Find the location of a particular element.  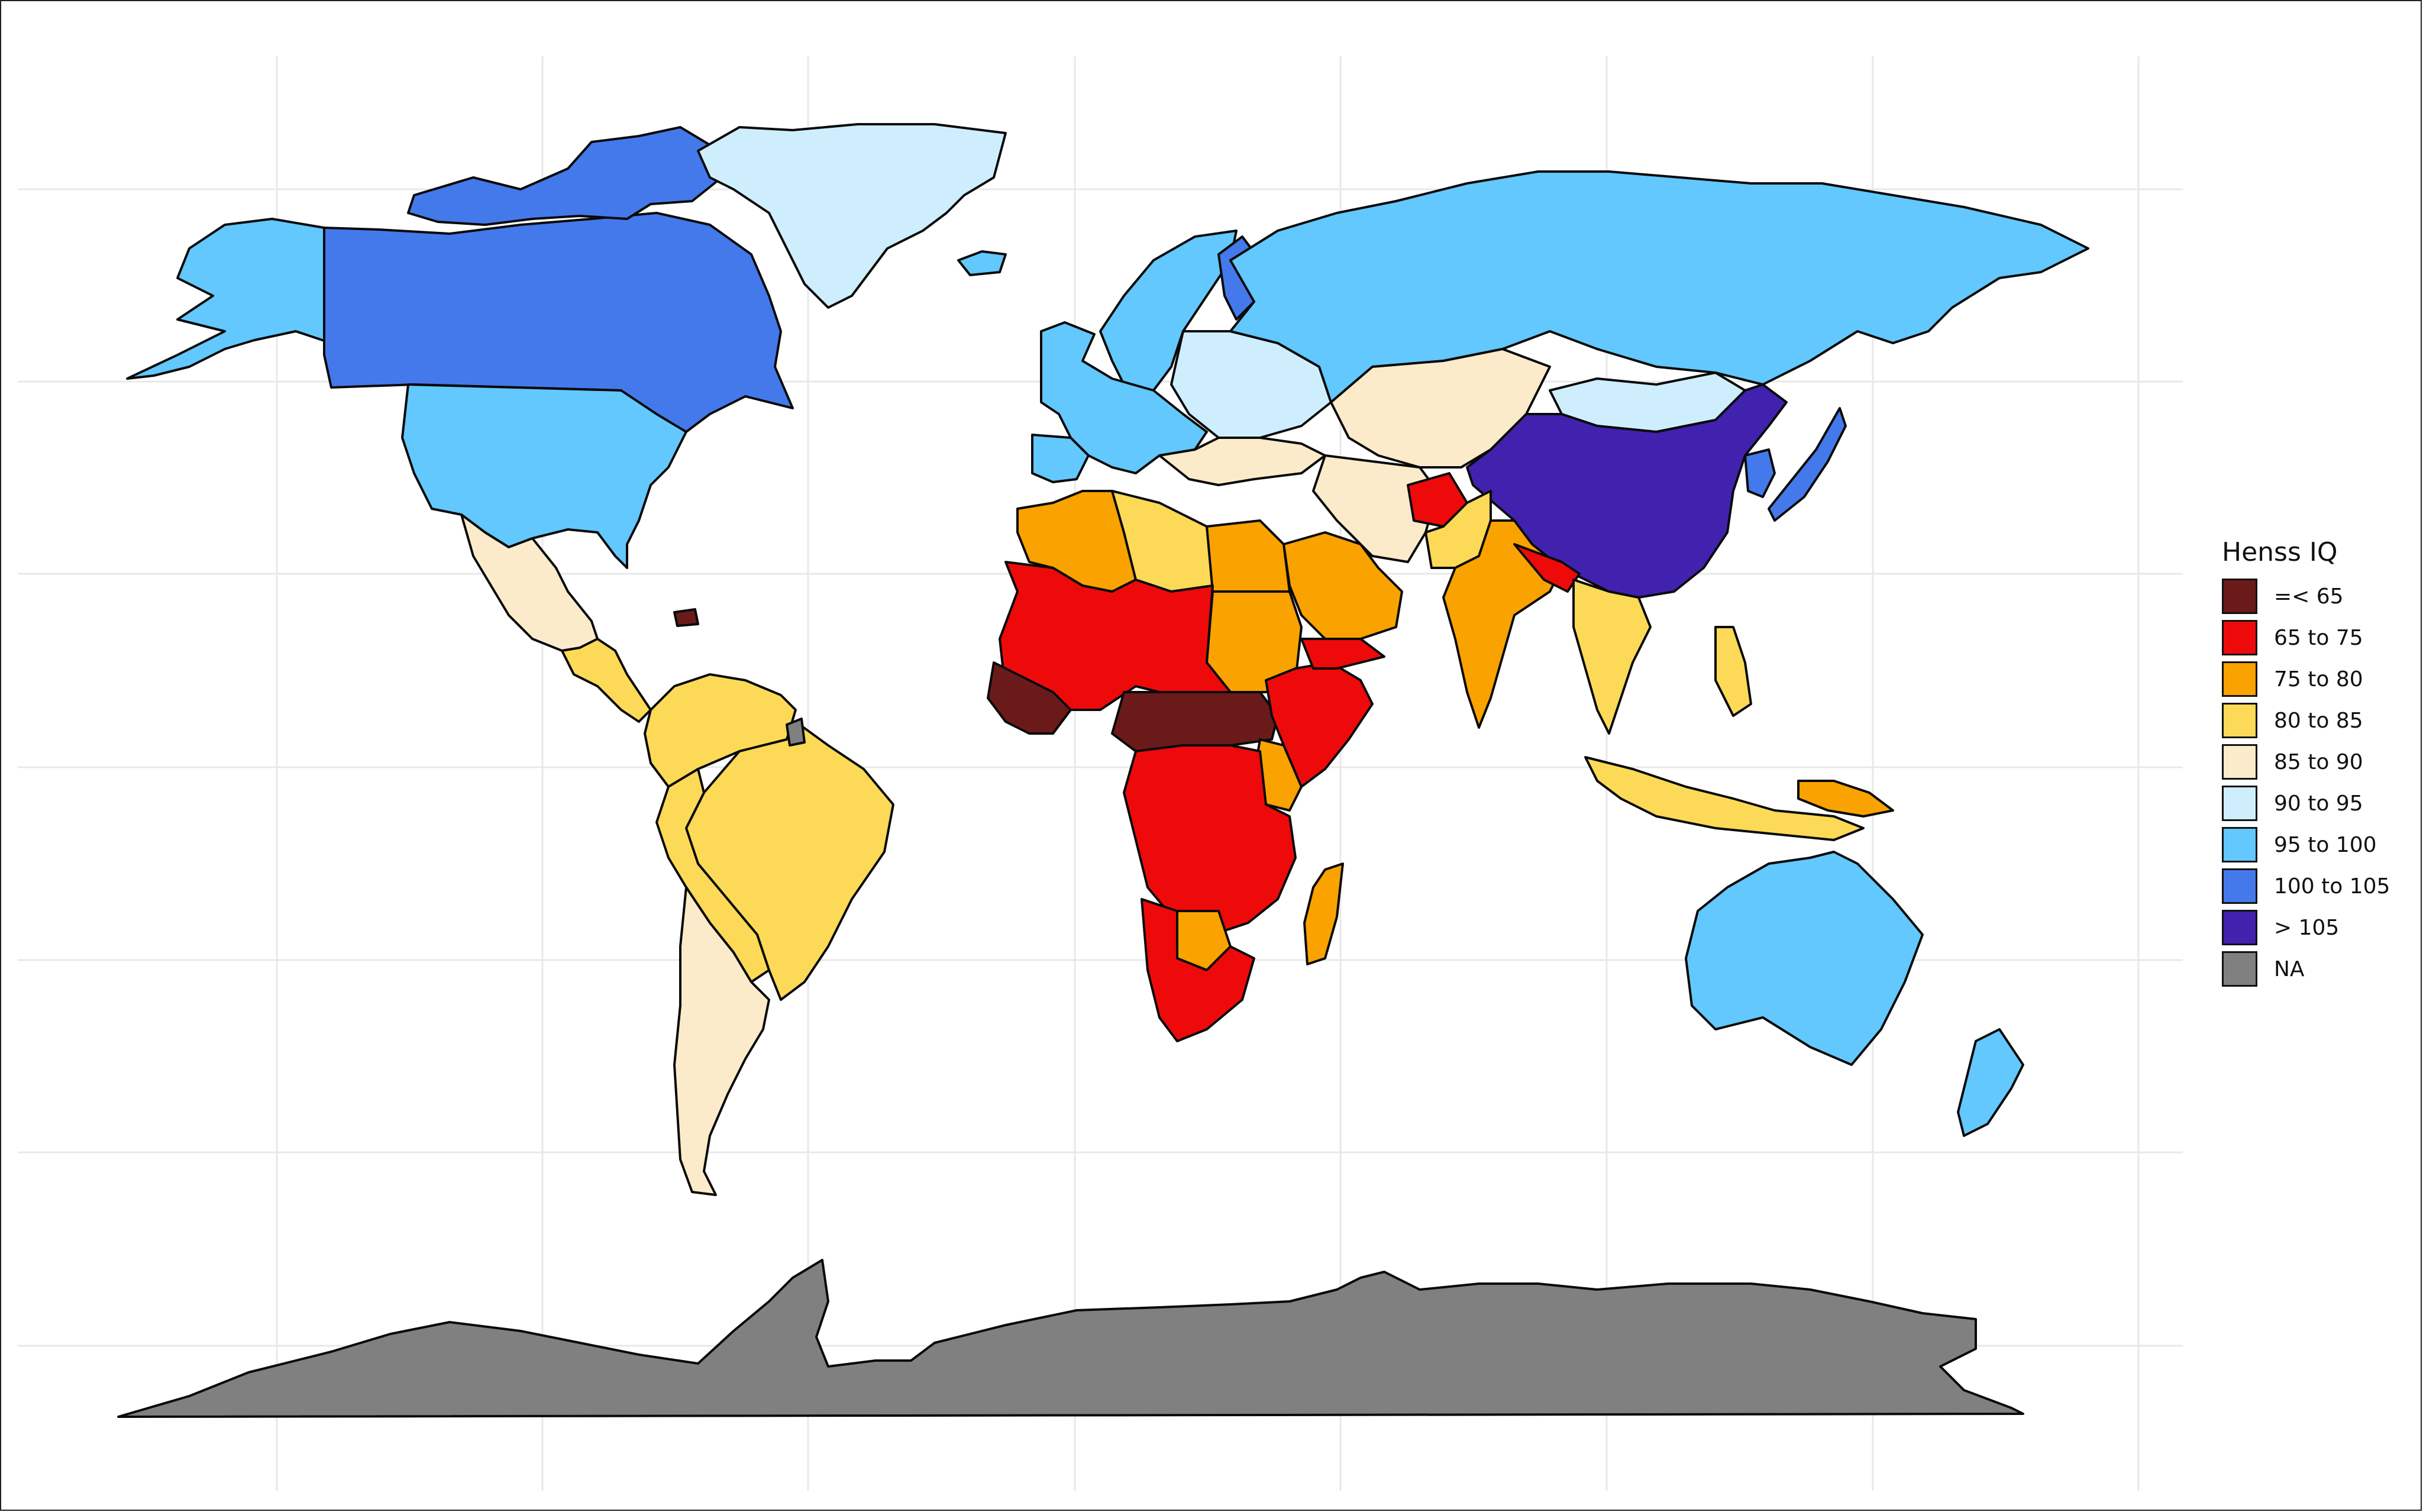

region-iran is located at coordinates (1376, 508).